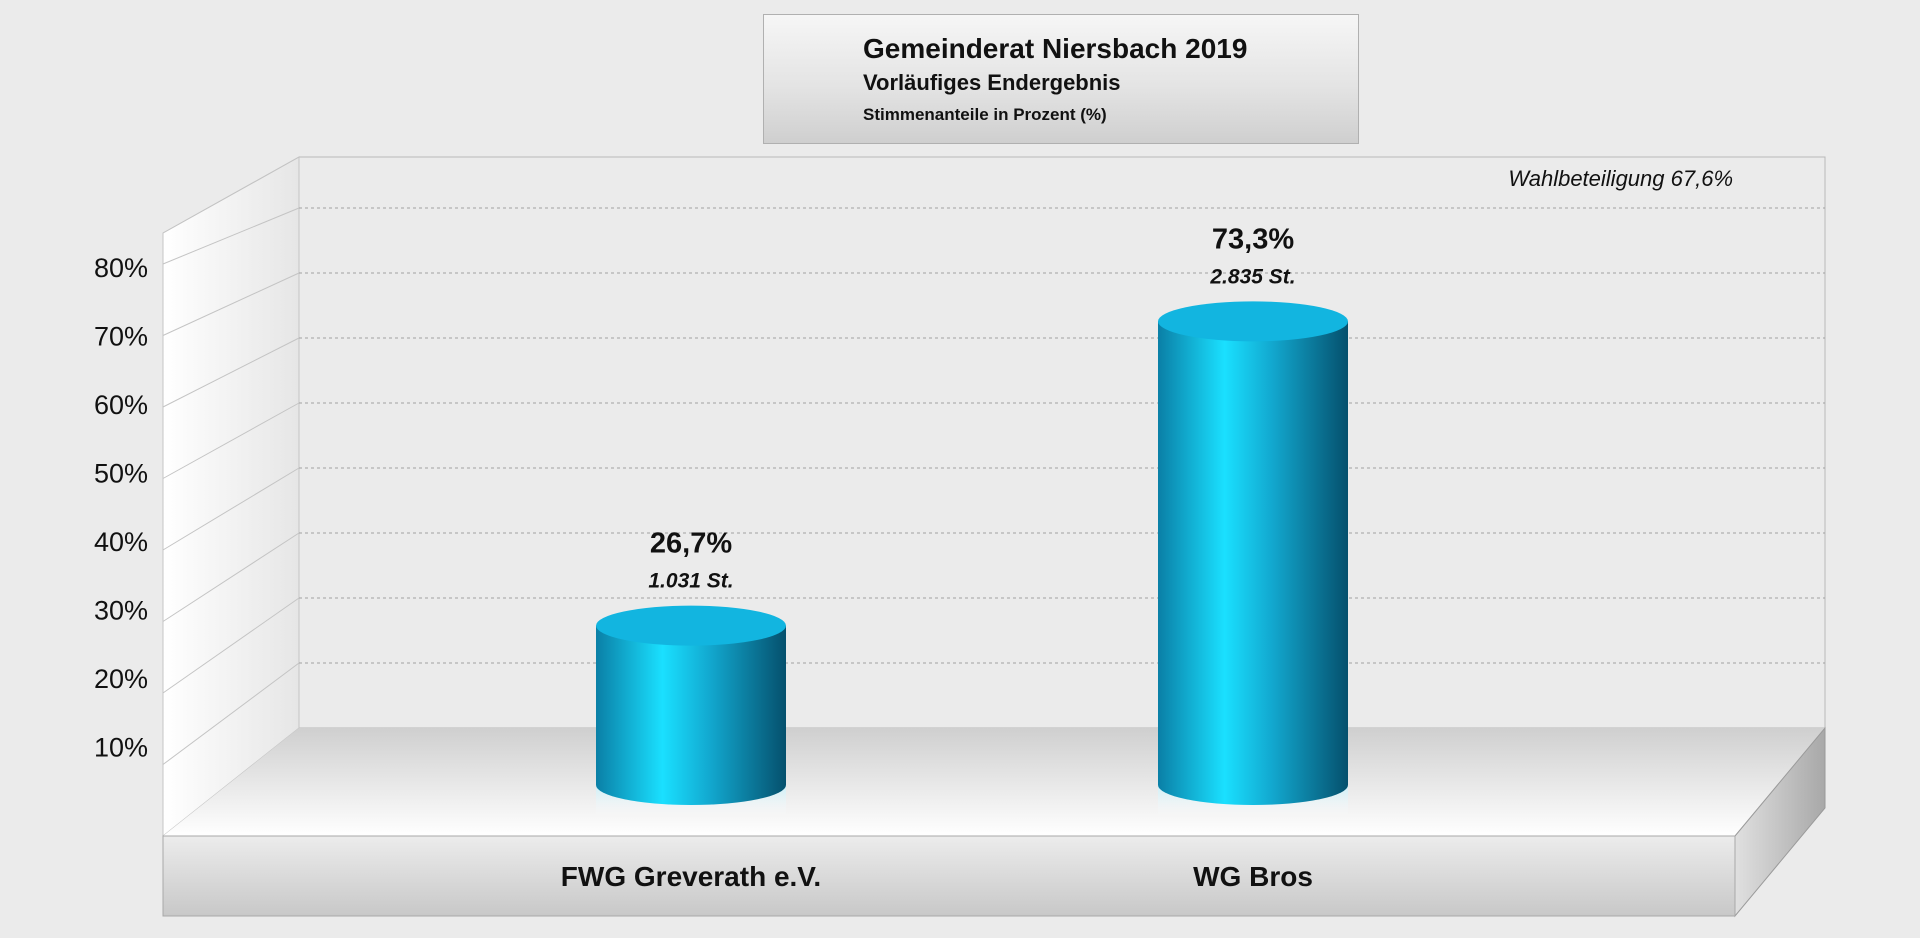  Describe the element at coordinates (691, 544) in the screenshot. I see `bar-value-label: 26,7%` at that location.